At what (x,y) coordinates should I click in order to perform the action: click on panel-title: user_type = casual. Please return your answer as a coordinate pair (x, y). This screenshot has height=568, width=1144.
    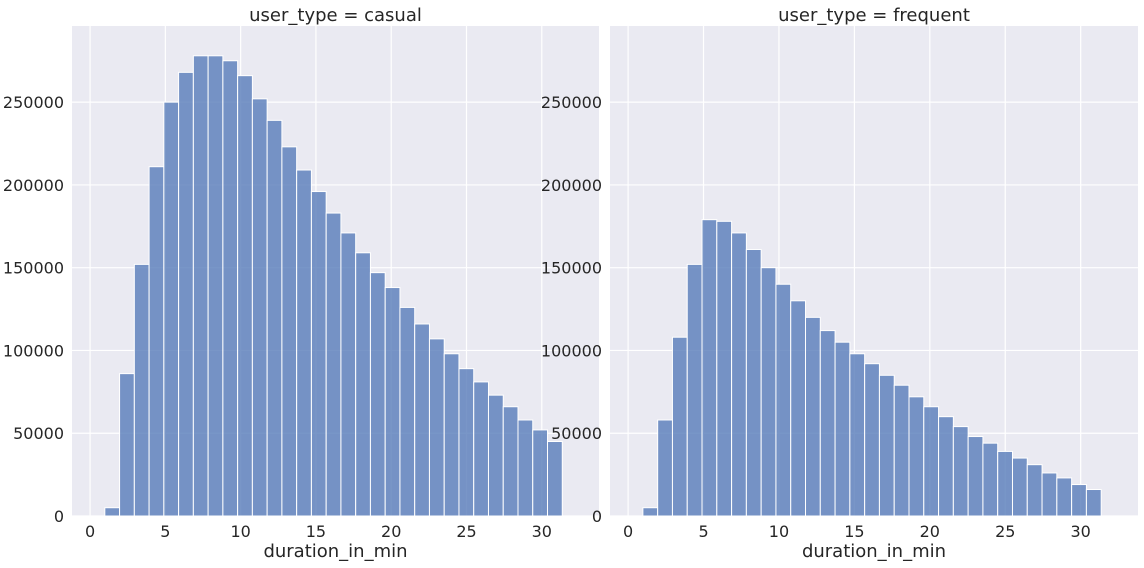
    Looking at the image, I should click on (335, 15).